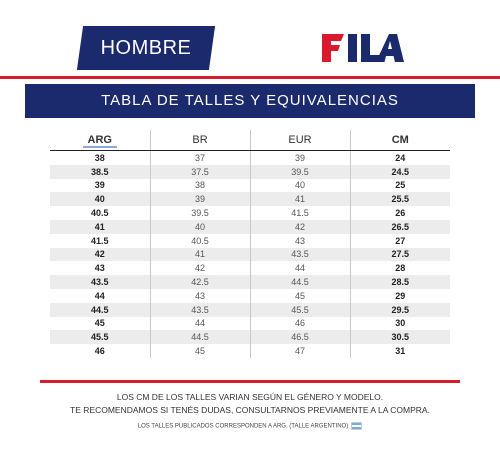 The image size is (500, 451). What do you see at coordinates (399, 213) in the screenshot?
I see `table-cell-cm: 26` at bounding box center [399, 213].